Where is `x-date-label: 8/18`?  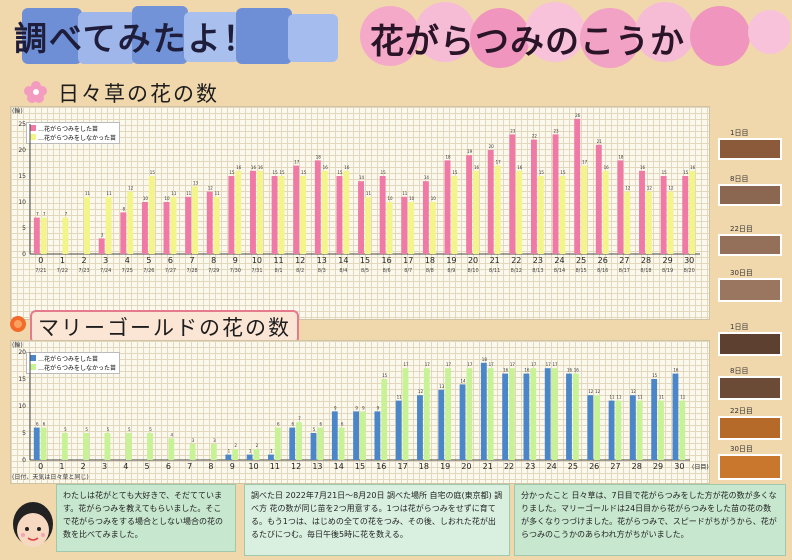 x-date-label: 8/18 is located at coordinates (645, 271).